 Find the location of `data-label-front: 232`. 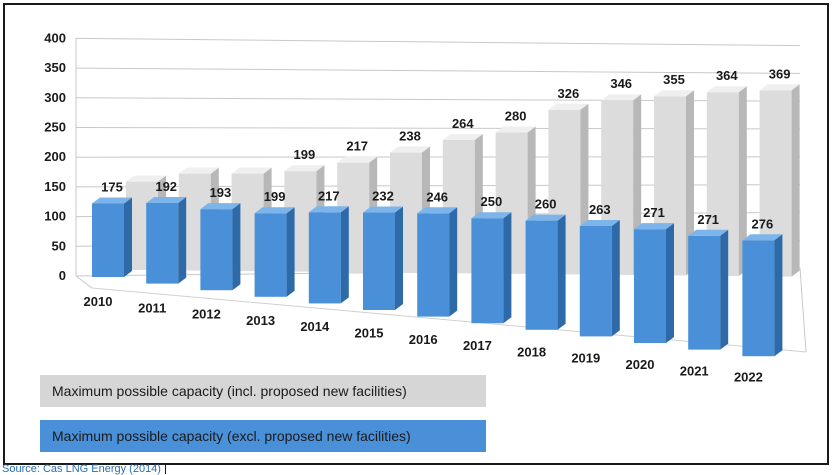

data-label-front: 232 is located at coordinates (383, 196).